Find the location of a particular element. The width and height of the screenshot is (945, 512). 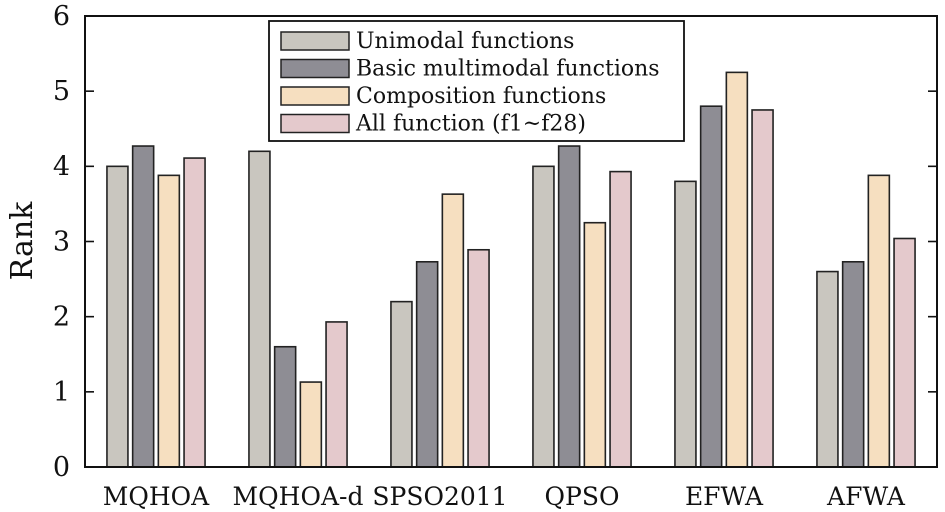

legend-label: Basic multimodal functions is located at coordinates (508, 69).